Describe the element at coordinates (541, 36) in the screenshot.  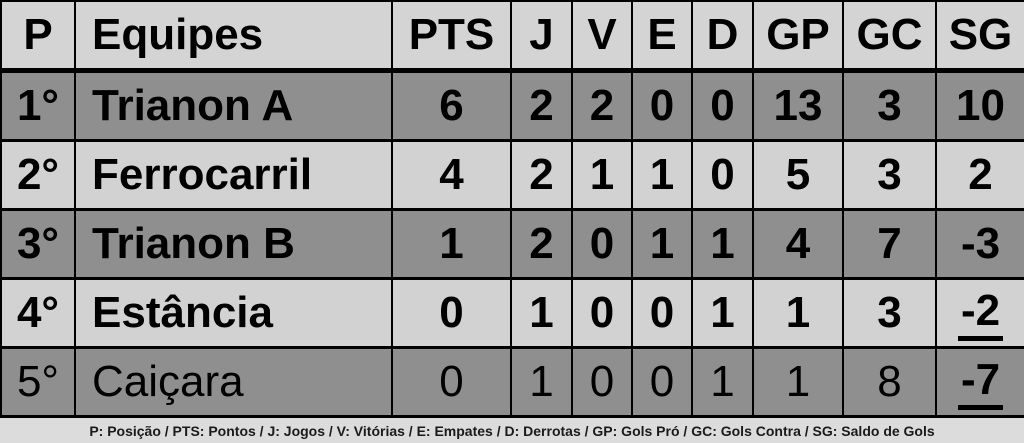
I see `column-header-j: J` at that location.